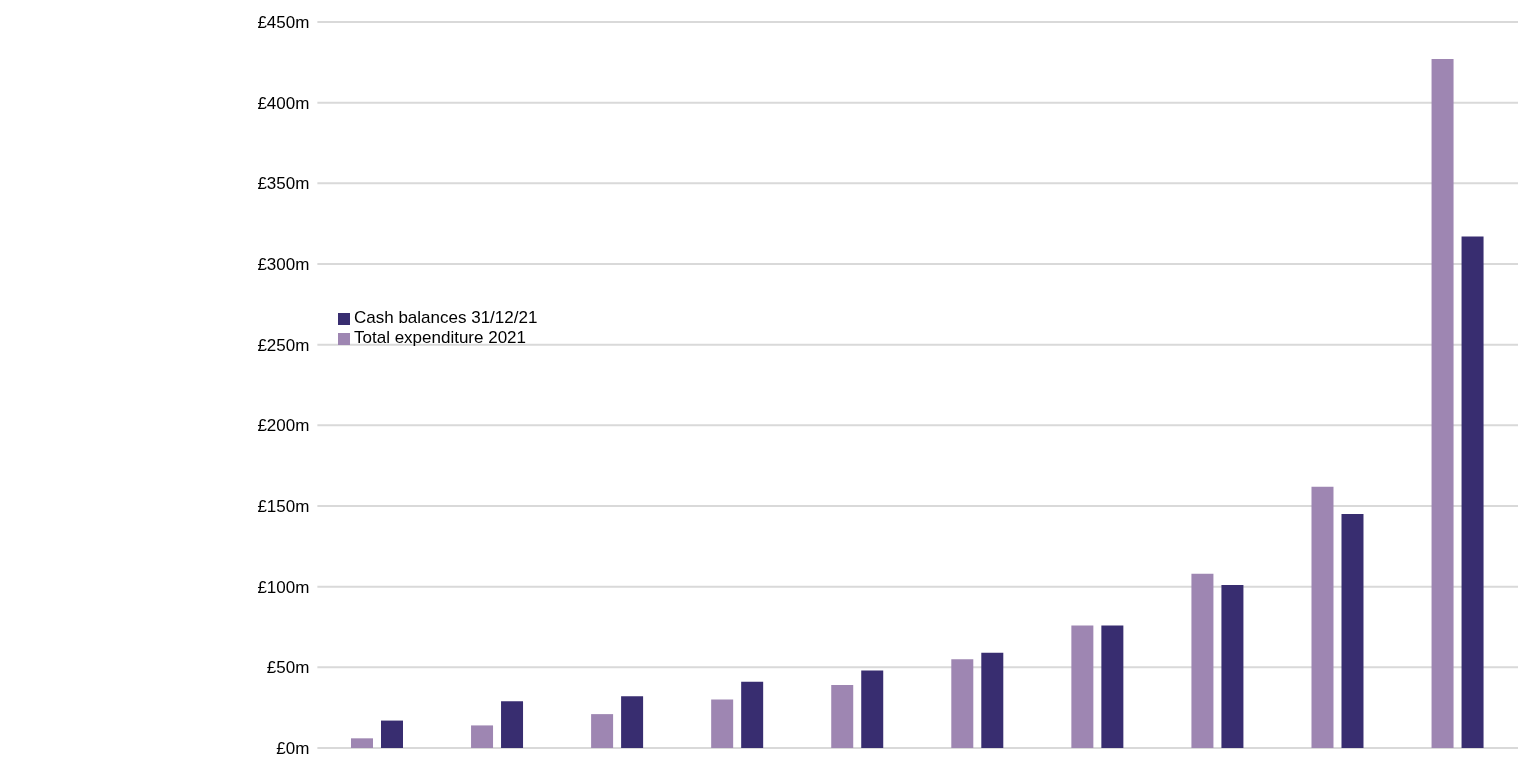 This screenshot has height=763, width=1528. Describe the element at coordinates (283, 345) in the screenshot. I see `y-tick-label: £250m` at that location.